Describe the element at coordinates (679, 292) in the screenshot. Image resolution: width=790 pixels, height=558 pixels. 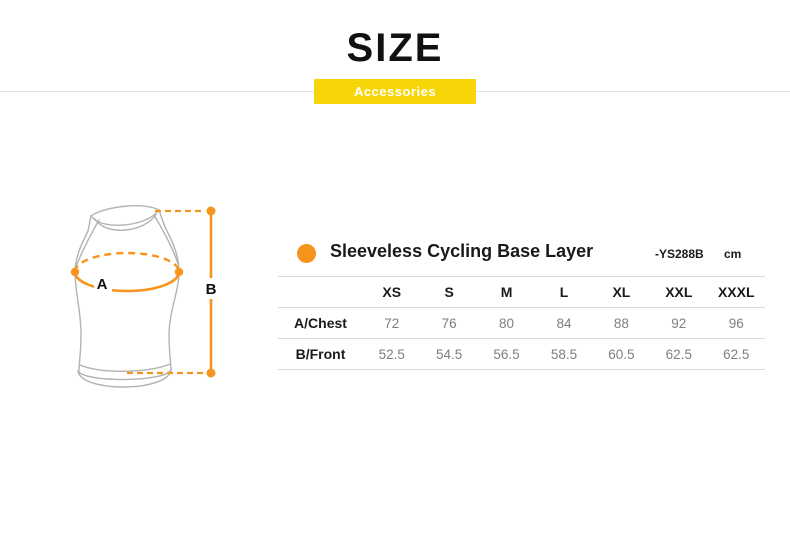
I see `size-column-header: XXL` at that location.